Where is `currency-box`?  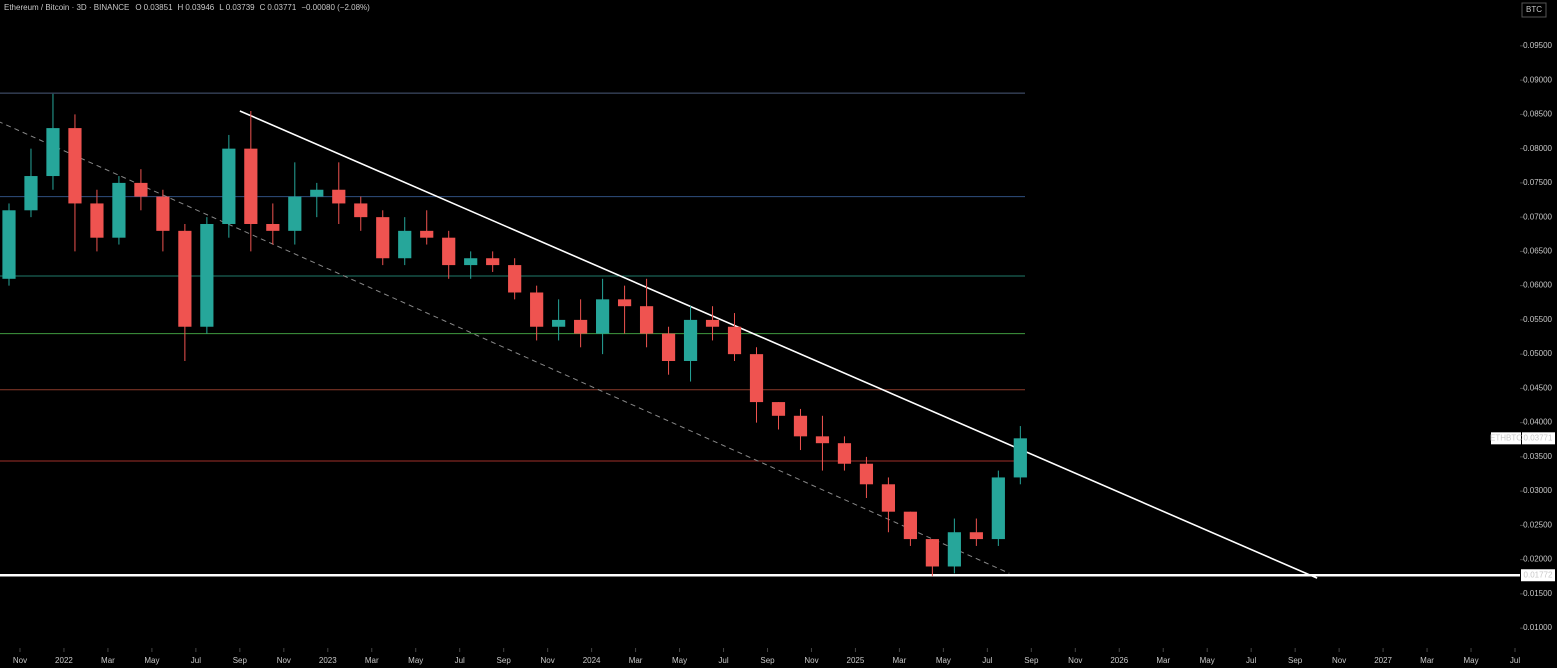 currency-box is located at coordinates (1534, 10).